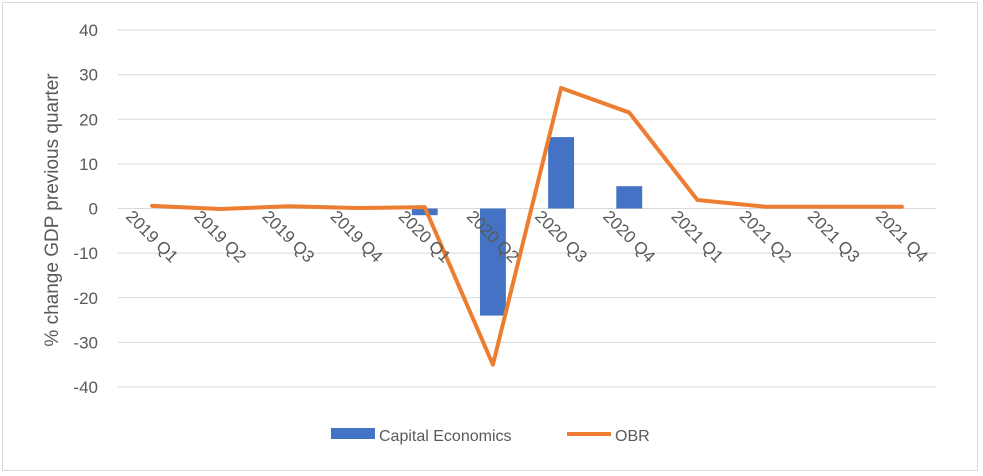 Image resolution: width=983 pixels, height=476 pixels. What do you see at coordinates (152, 237) in the screenshot?
I see `x-tick-label: 2019 Q1` at bounding box center [152, 237].